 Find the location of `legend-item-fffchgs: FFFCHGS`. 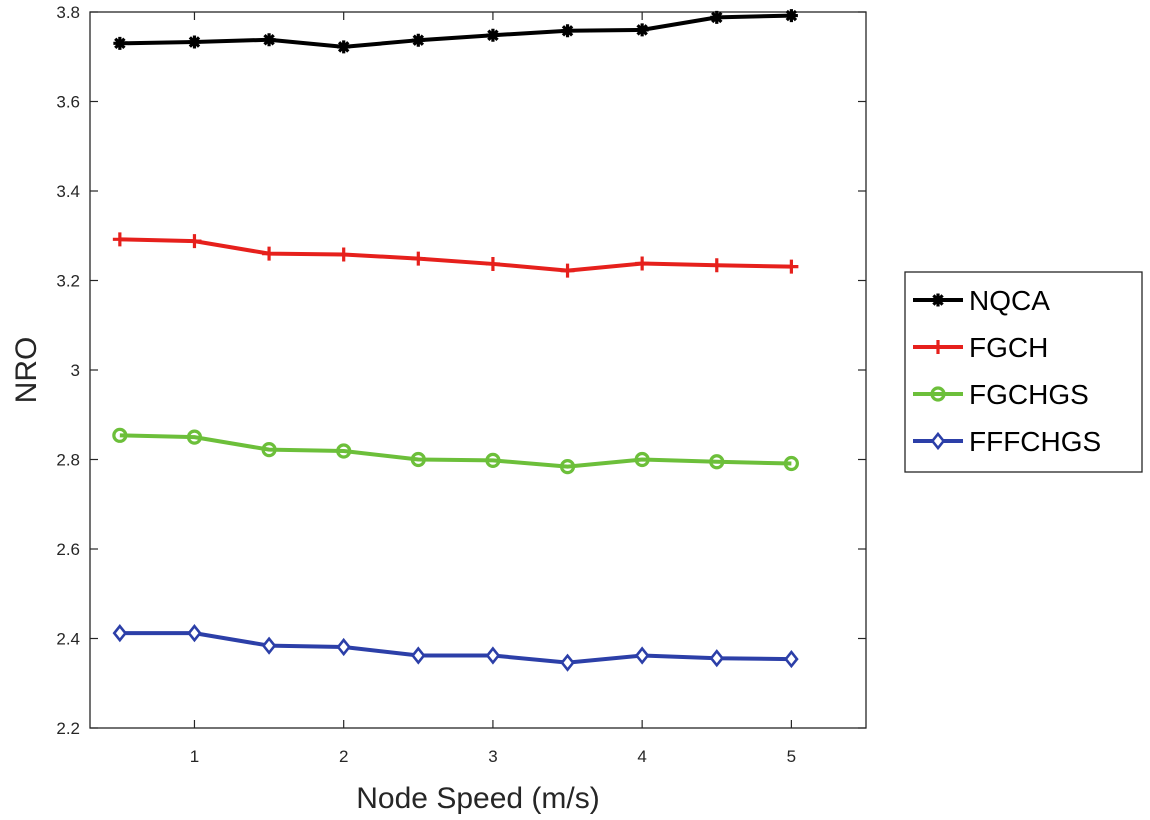

legend-item-fffchgs: FFFCHGS is located at coordinates (1007, 441).